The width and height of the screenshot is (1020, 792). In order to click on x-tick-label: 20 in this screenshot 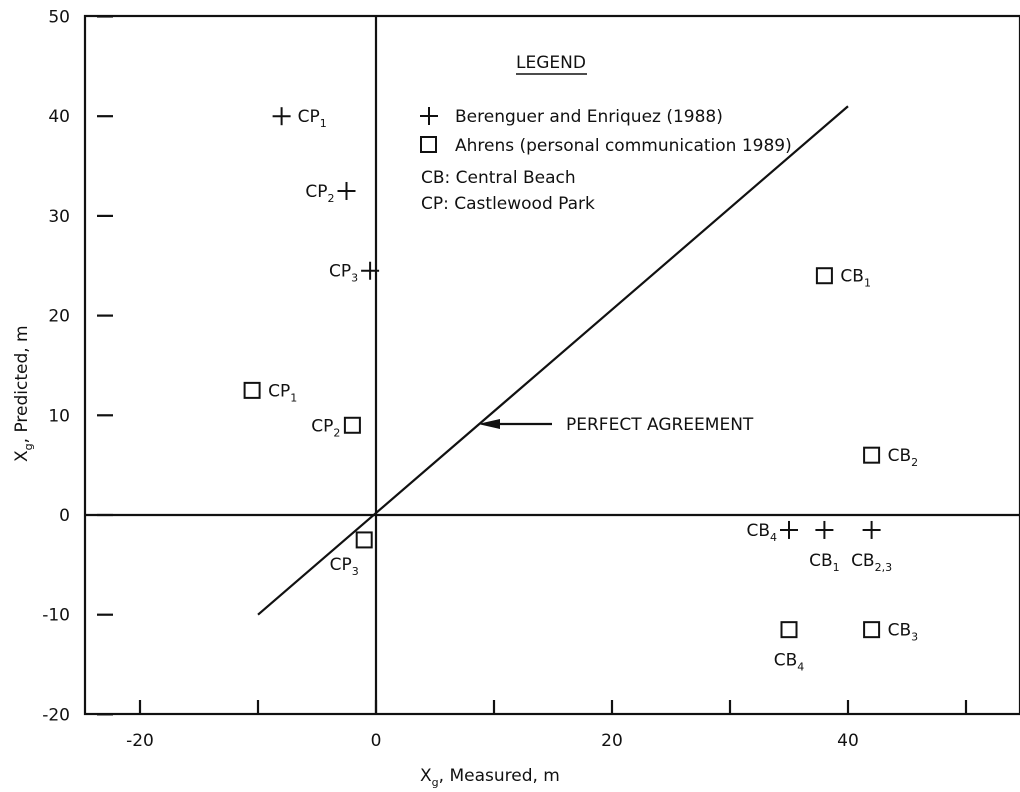, I will do `click(612, 741)`.